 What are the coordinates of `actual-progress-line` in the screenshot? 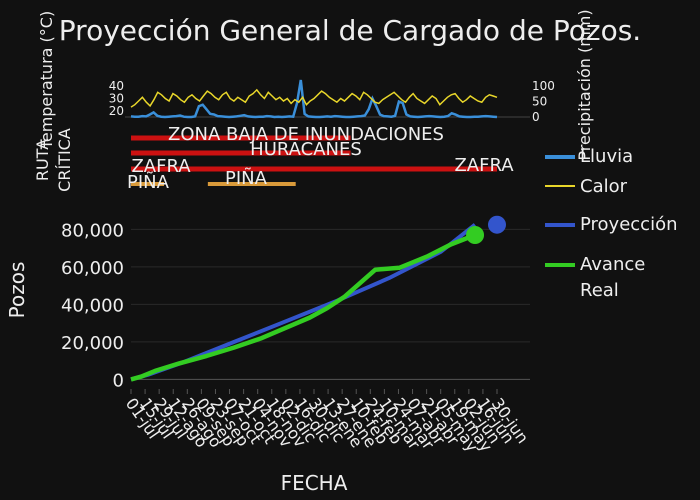 It's located at (303, 307).